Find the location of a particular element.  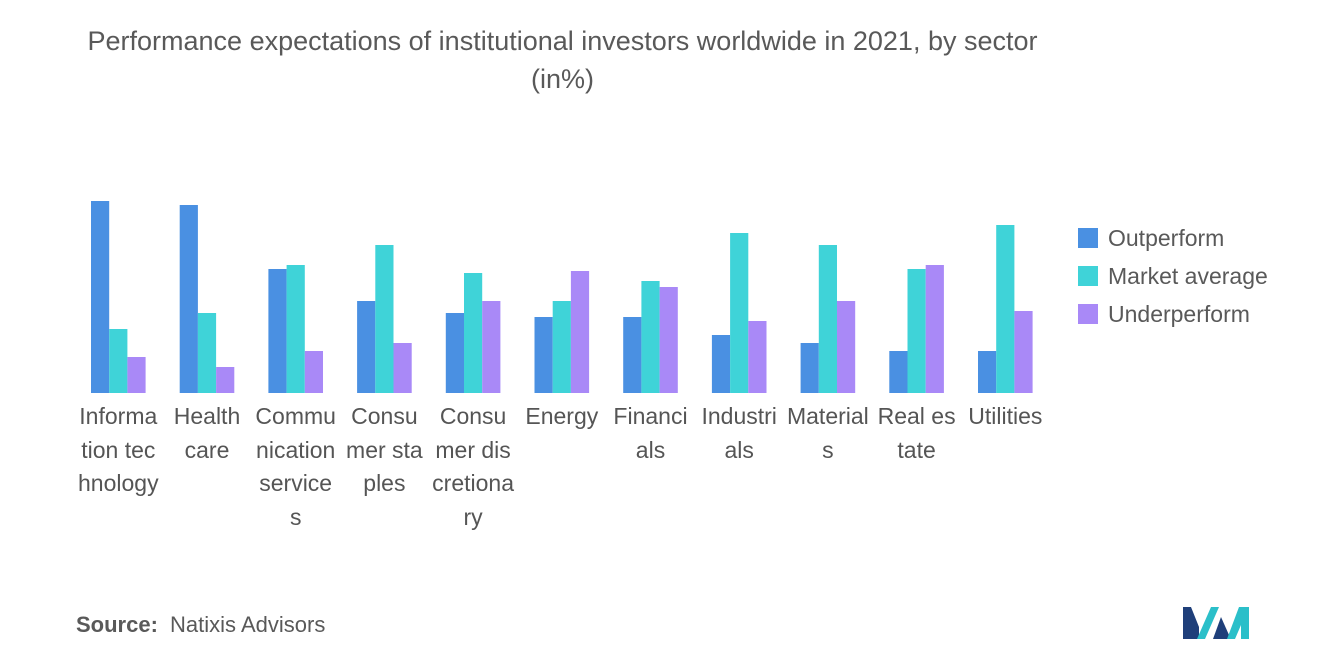

category-label: Communication services is located at coordinates (295, 466).